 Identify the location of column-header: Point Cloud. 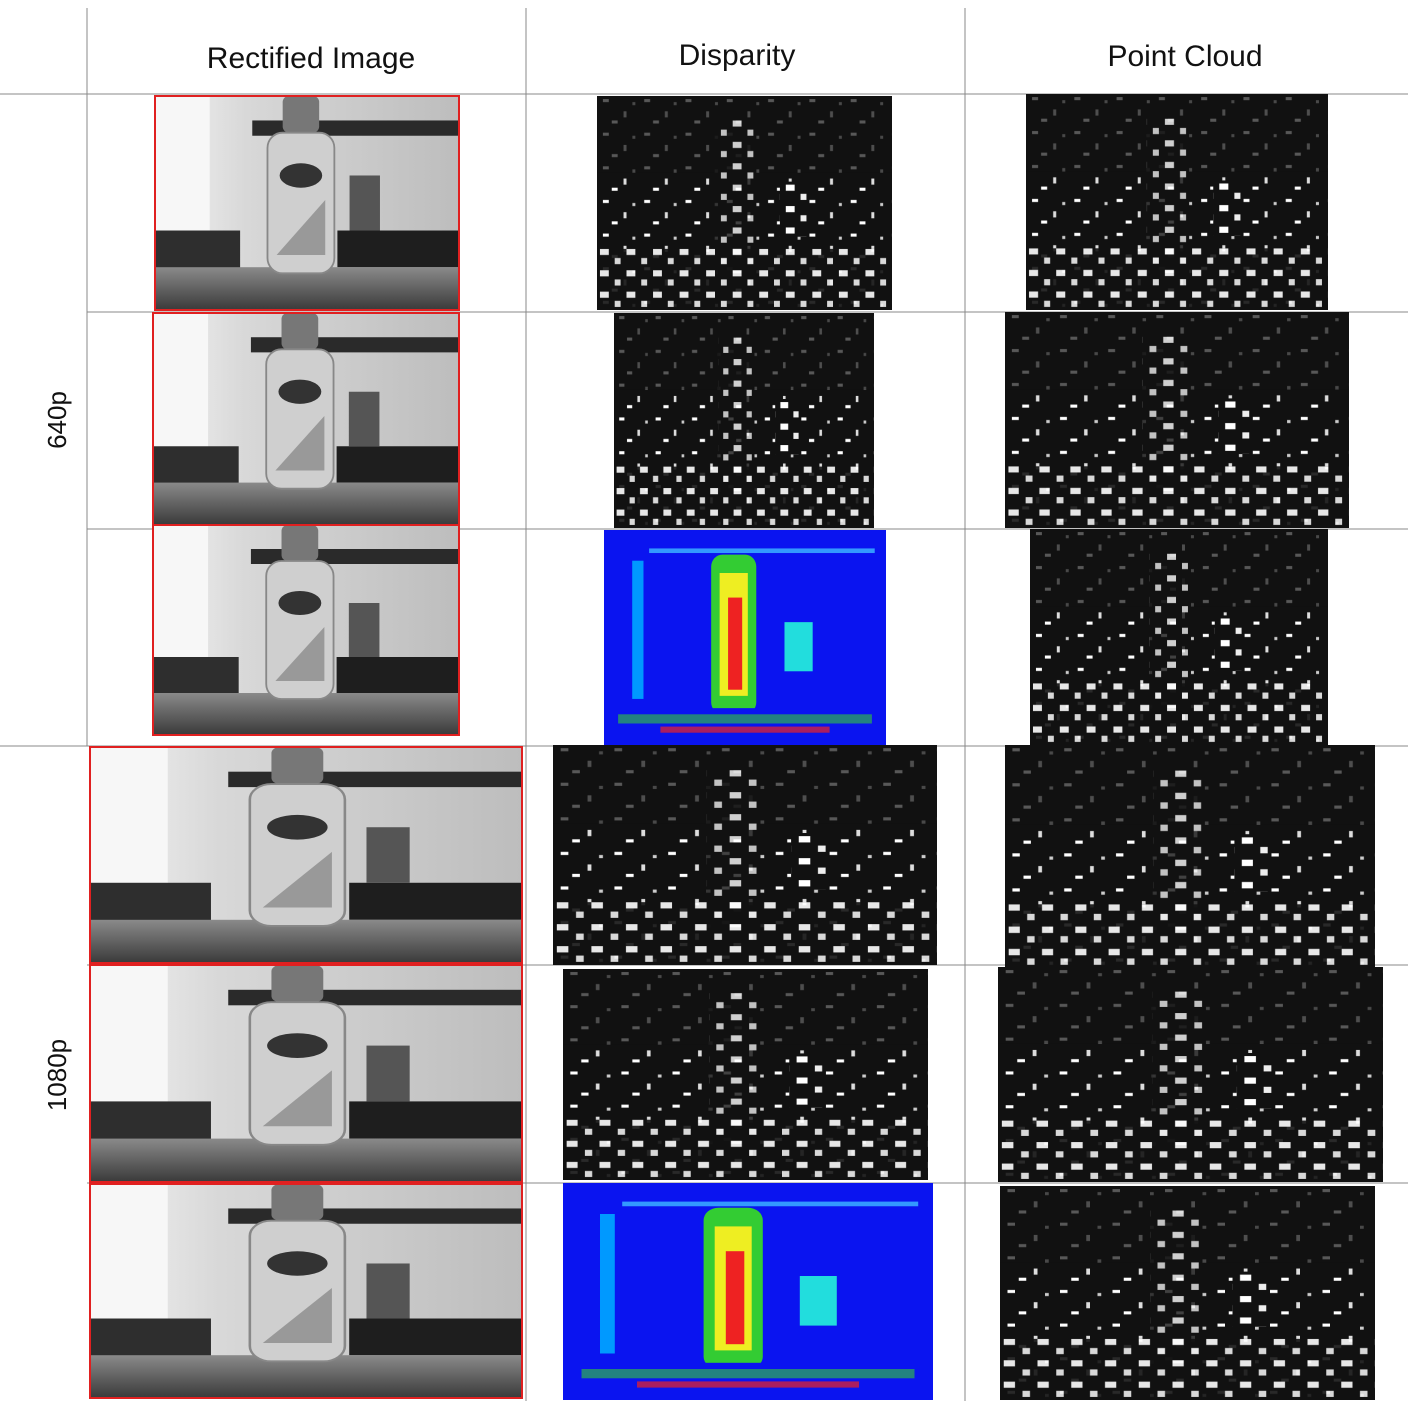
(1184, 56).